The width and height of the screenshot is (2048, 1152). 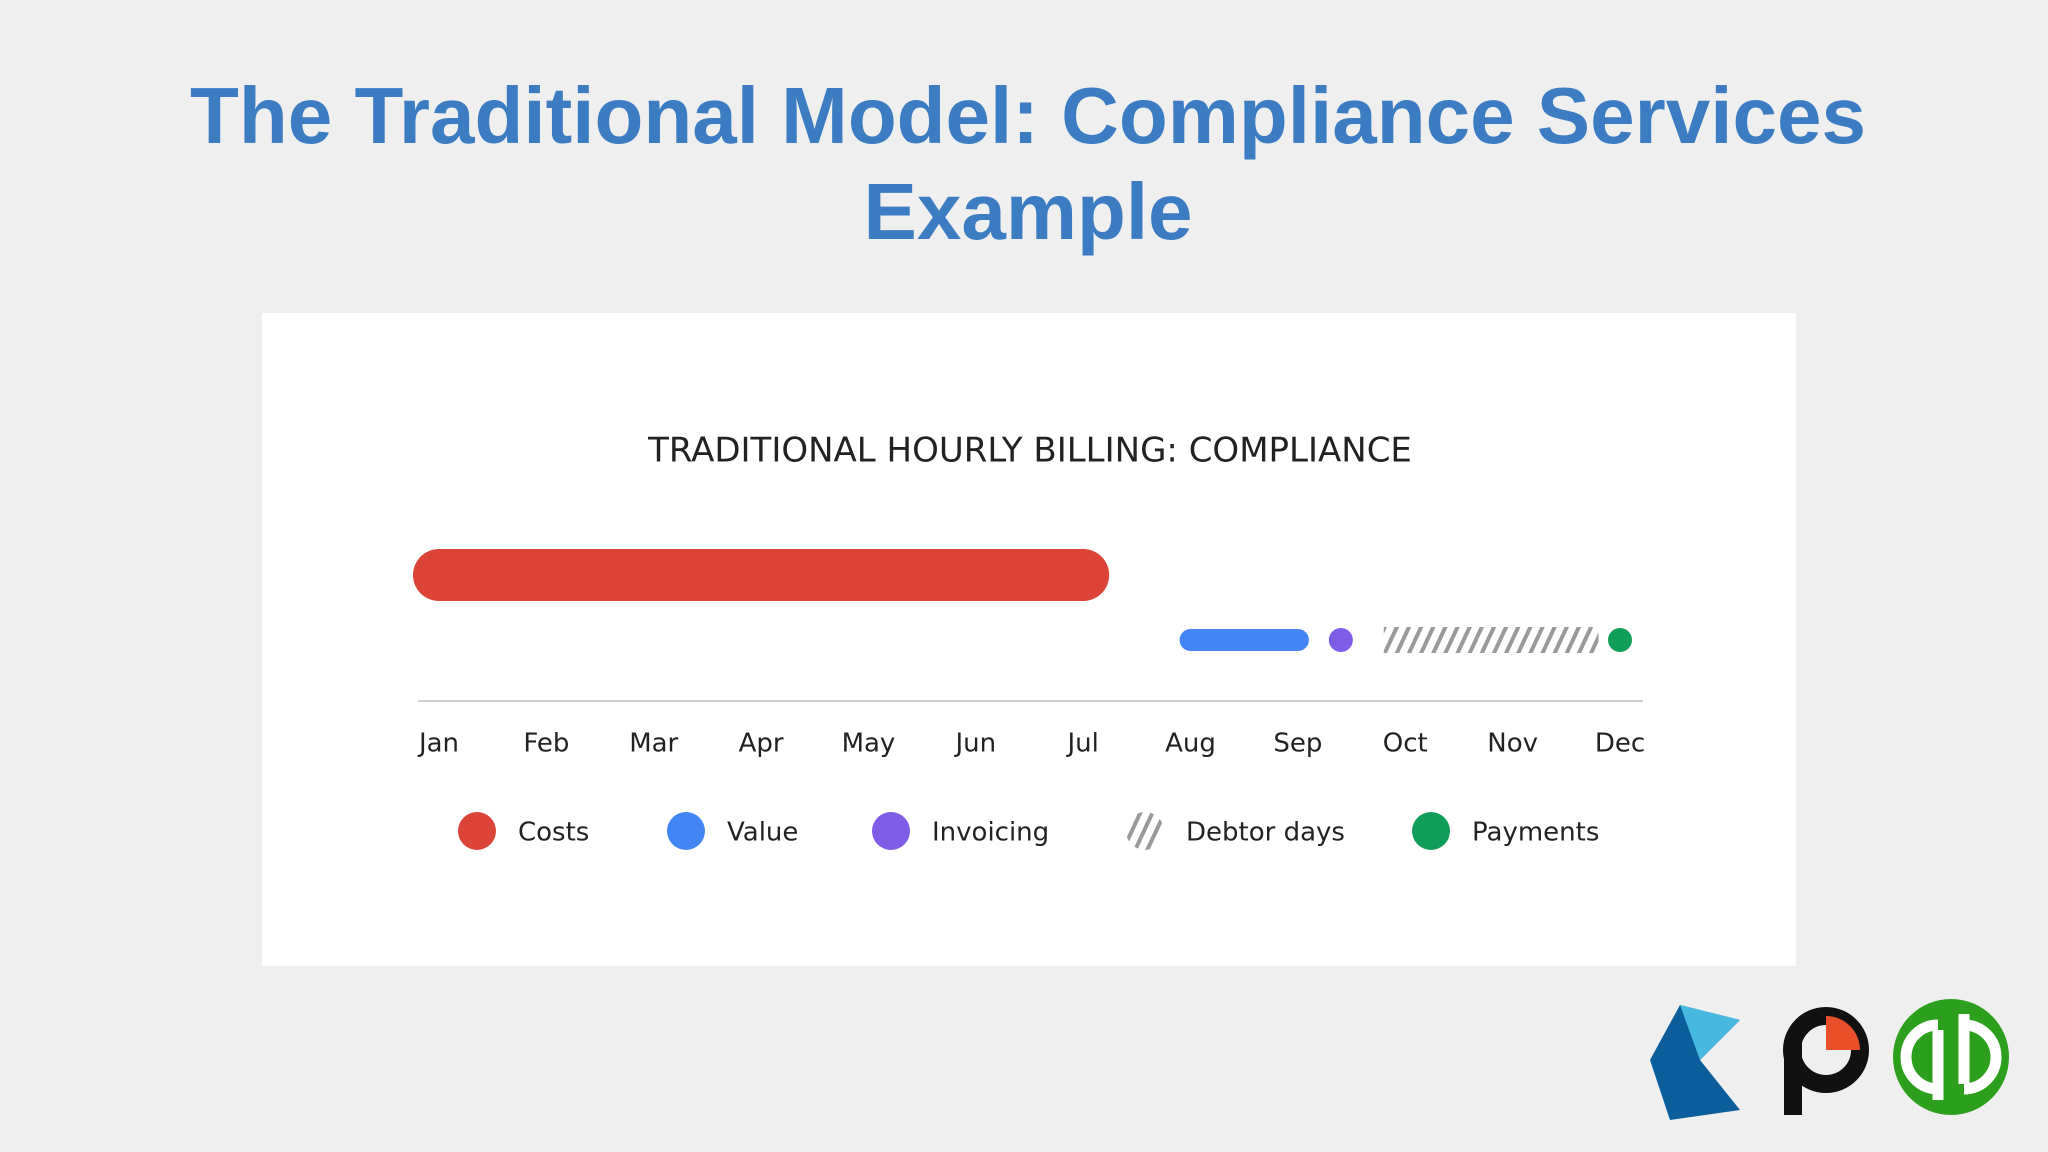 What do you see at coordinates (1405, 744) in the screenshot?
I see `x-tick-label: Oct` at bounding box center [1405, 744].